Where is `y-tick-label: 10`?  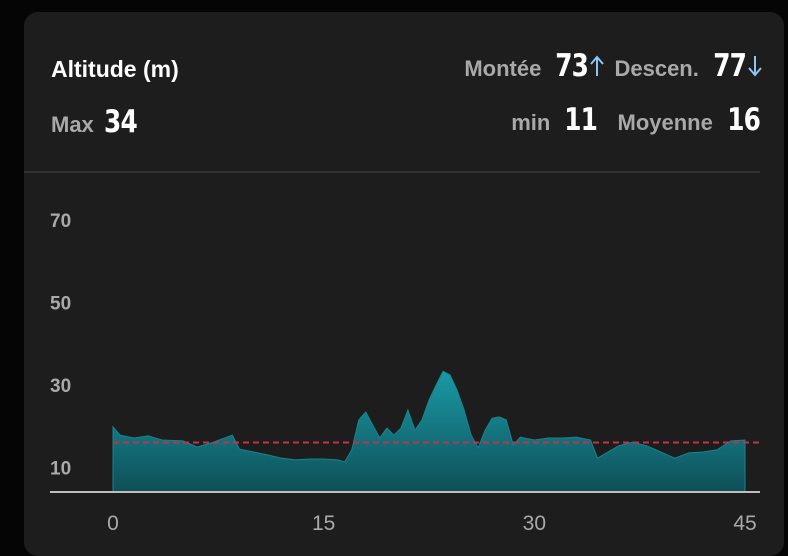 y-tick-label: 10 is located at coordinates (60, 468).